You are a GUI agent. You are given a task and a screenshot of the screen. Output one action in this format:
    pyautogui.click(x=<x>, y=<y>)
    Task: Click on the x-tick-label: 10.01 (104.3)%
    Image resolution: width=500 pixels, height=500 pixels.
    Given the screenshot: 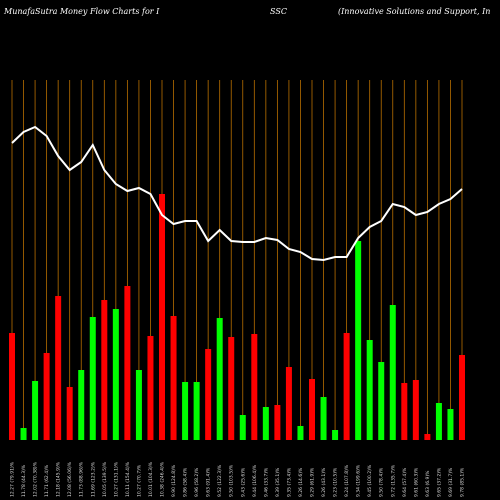 What is the action you would take?
    pyautogui.click(x=151, y=479)
    